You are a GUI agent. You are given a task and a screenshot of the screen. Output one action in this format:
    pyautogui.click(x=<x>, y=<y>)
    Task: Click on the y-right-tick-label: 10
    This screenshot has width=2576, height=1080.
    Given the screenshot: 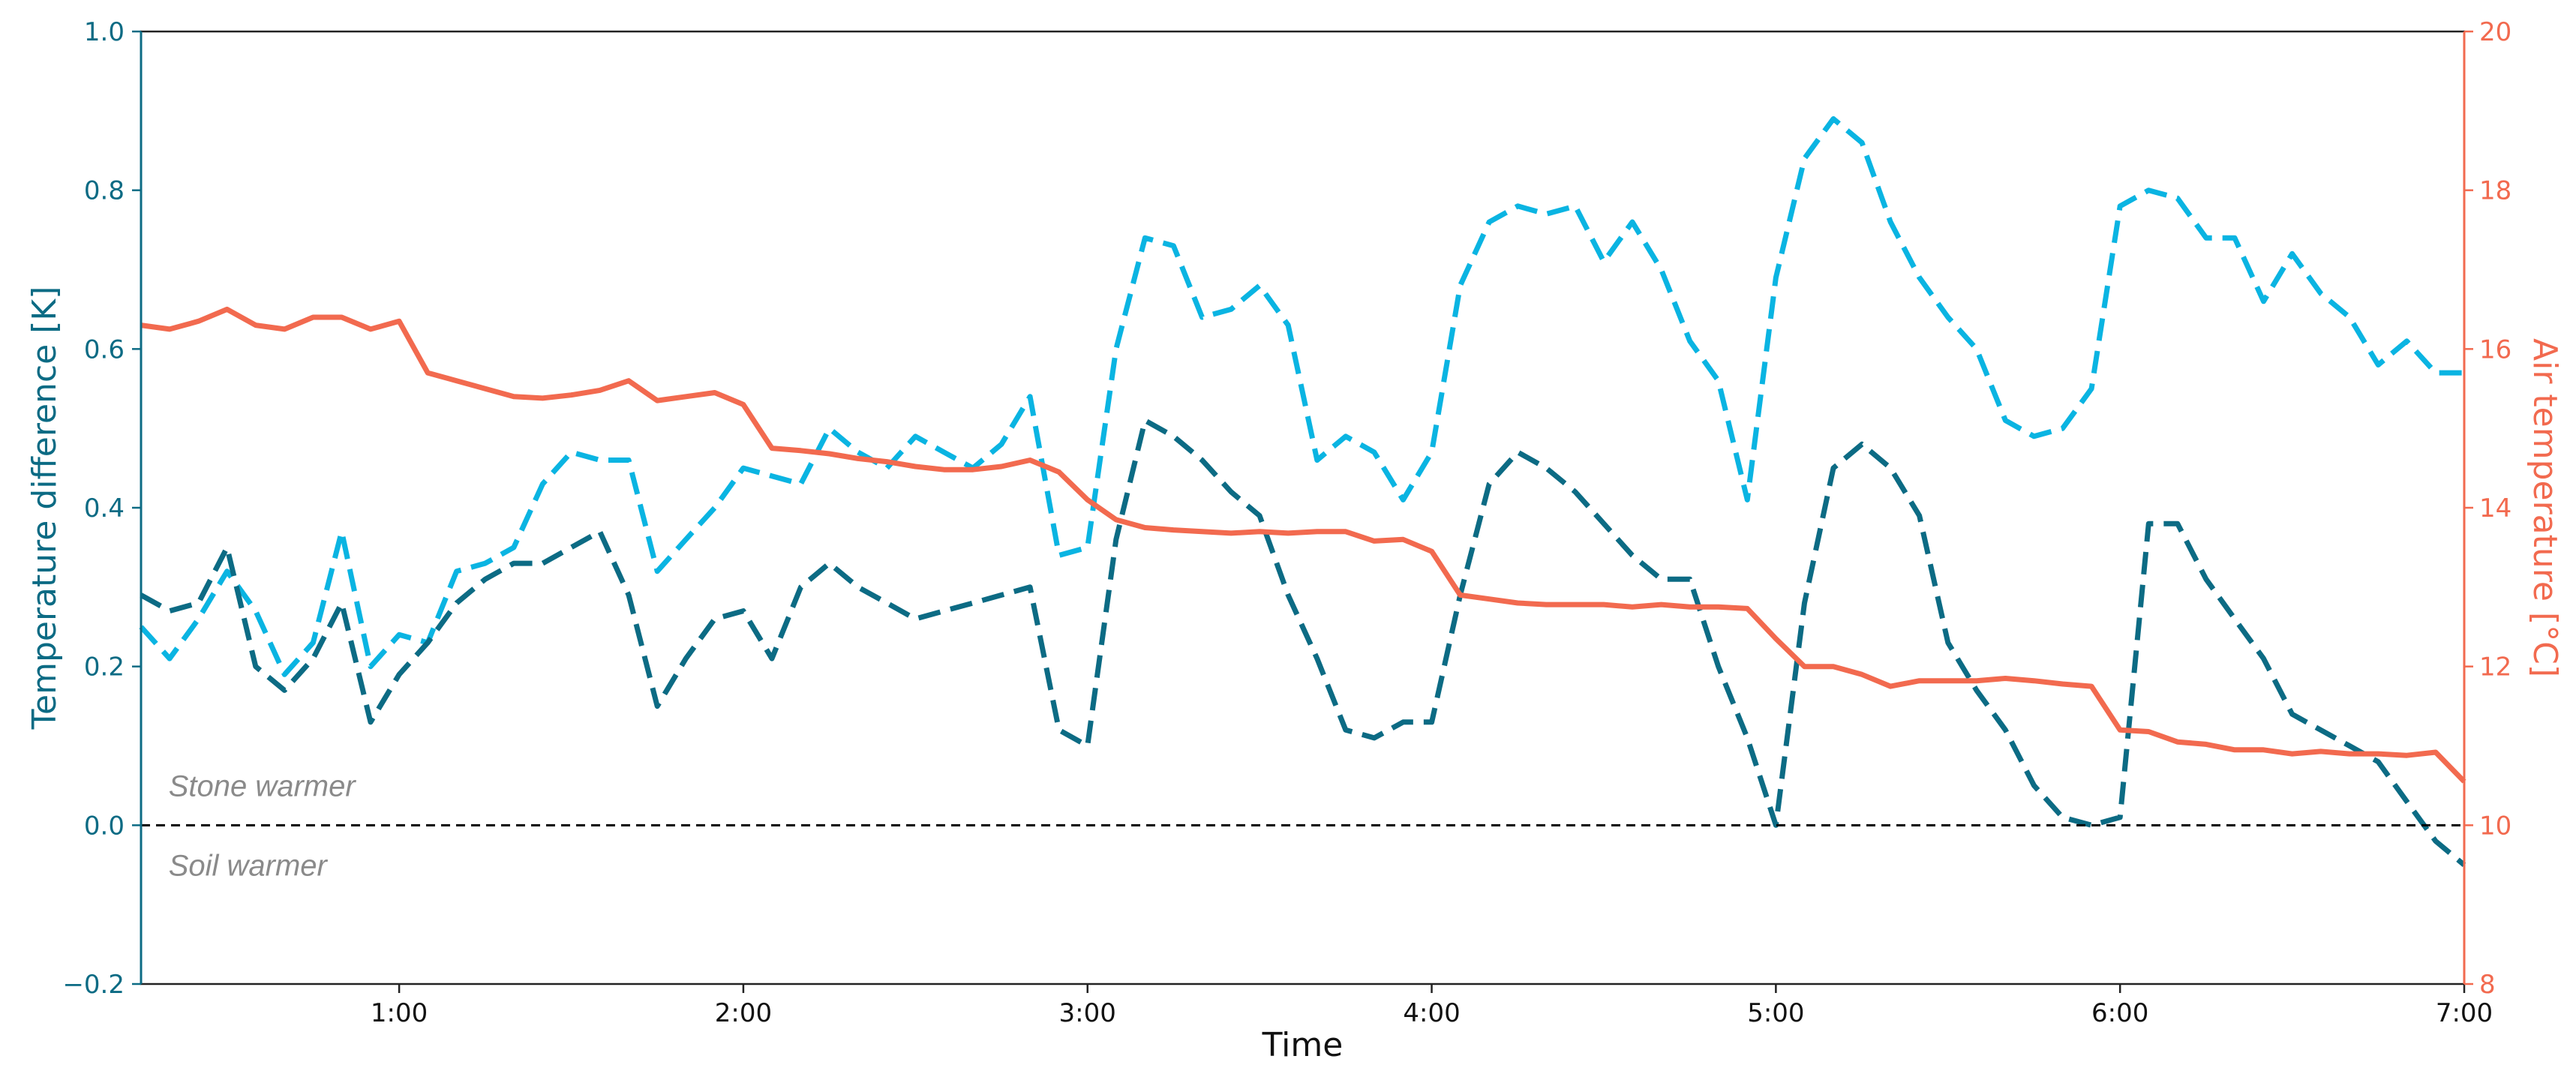 What is the action you would take?
    pyautogui.click(x=2495, y=826)
    